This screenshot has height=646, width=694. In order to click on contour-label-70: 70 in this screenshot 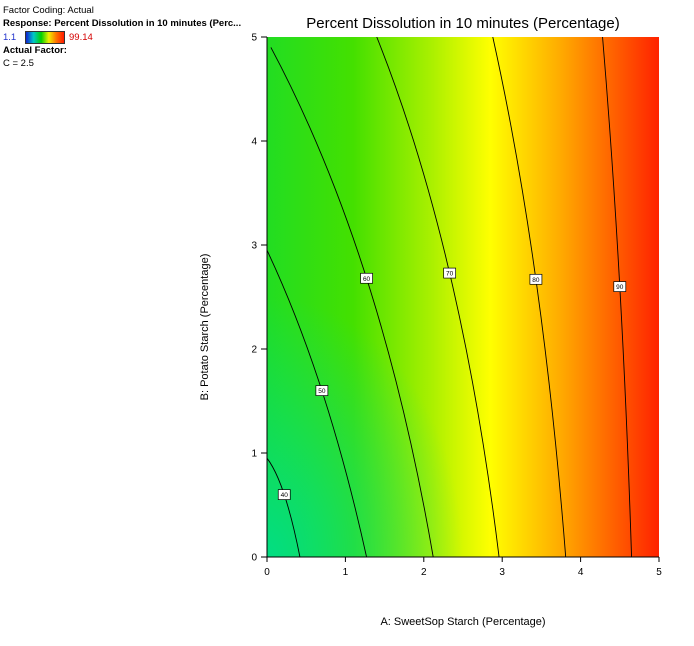, I will do `click(450, 274)`.